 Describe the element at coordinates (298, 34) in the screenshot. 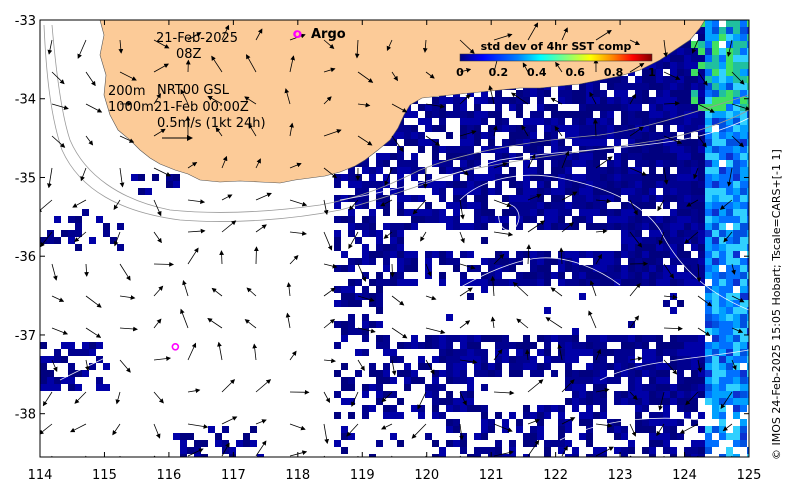

I see `argo-float-marker` at that location.